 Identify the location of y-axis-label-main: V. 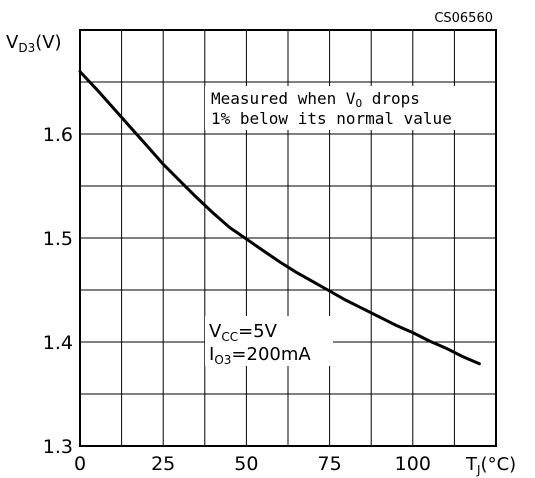
(12, 42).